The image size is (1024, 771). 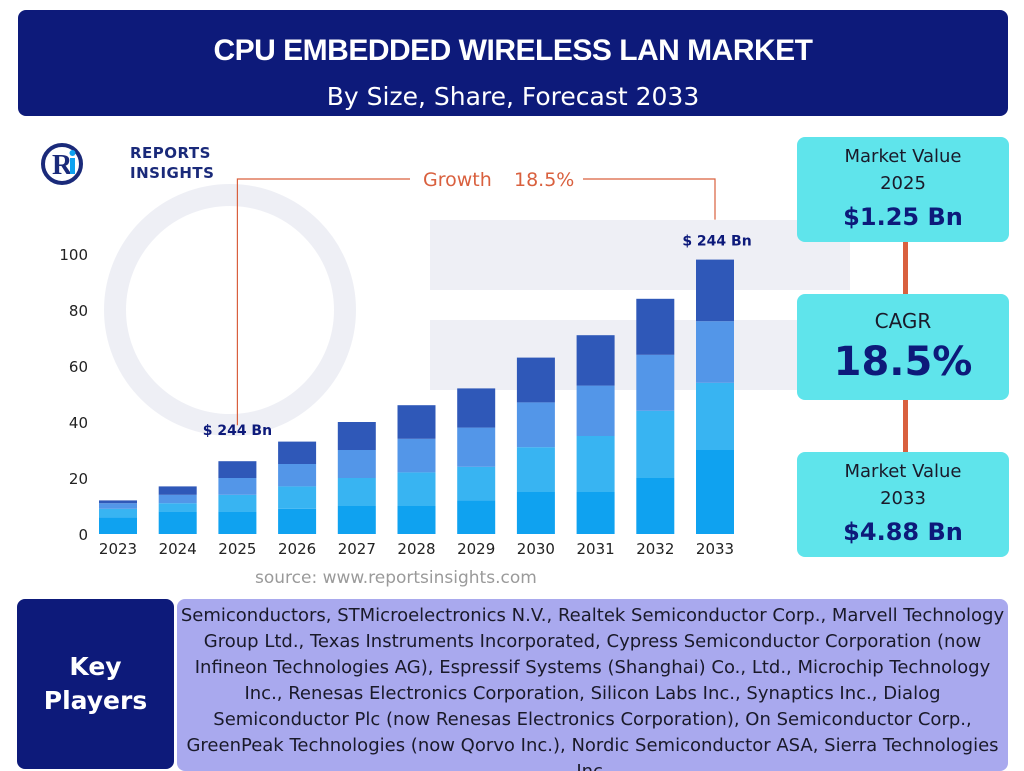 I want to click on bar-segment-2032-s3, so click(x=655, y=382).